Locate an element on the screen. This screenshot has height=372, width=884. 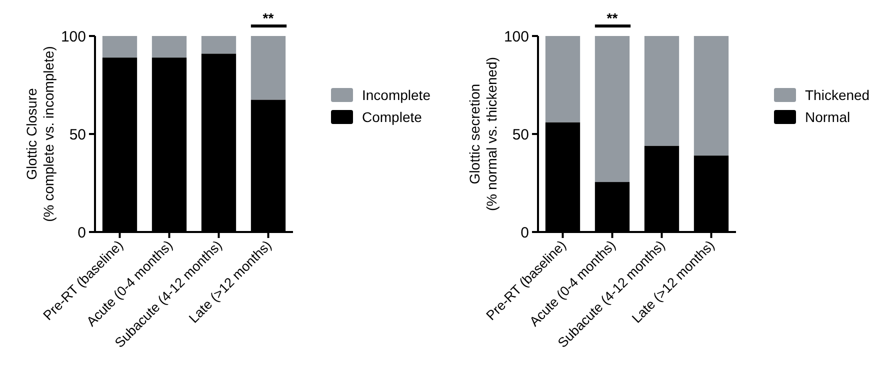
legend-label: Normal is located at coordinates (827, 116).